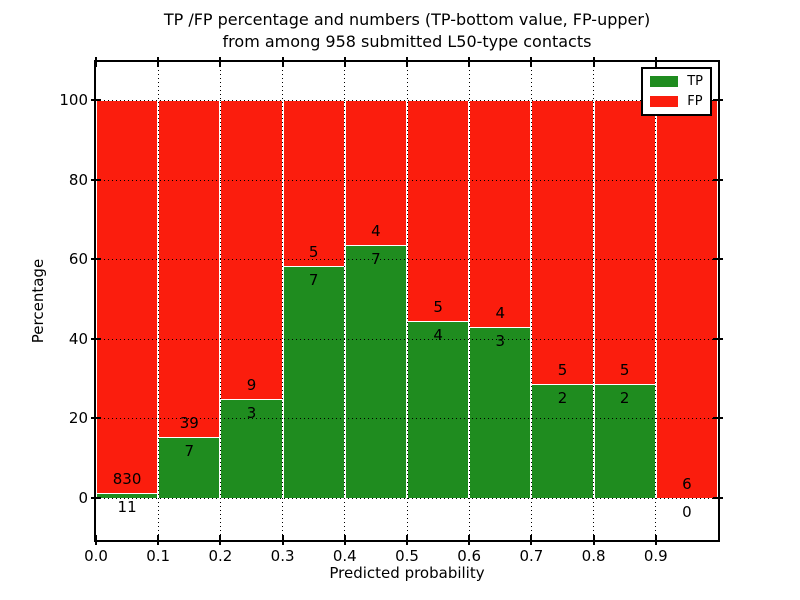 The image size is (800, 600). What do you see at coordinates (83, 498) in the screenshot?
I see `y-tick-label: 0` at bounding box center [83, 498].